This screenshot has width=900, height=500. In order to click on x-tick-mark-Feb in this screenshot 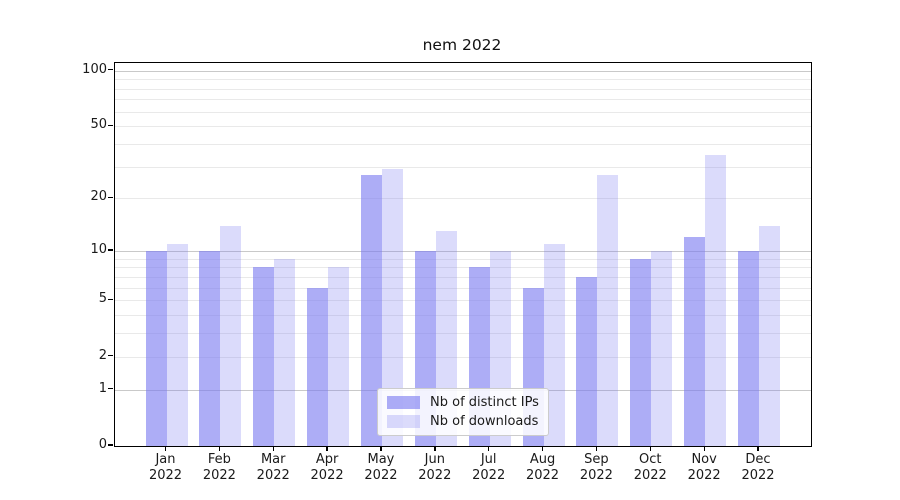, I will do `click(219, 448)`.